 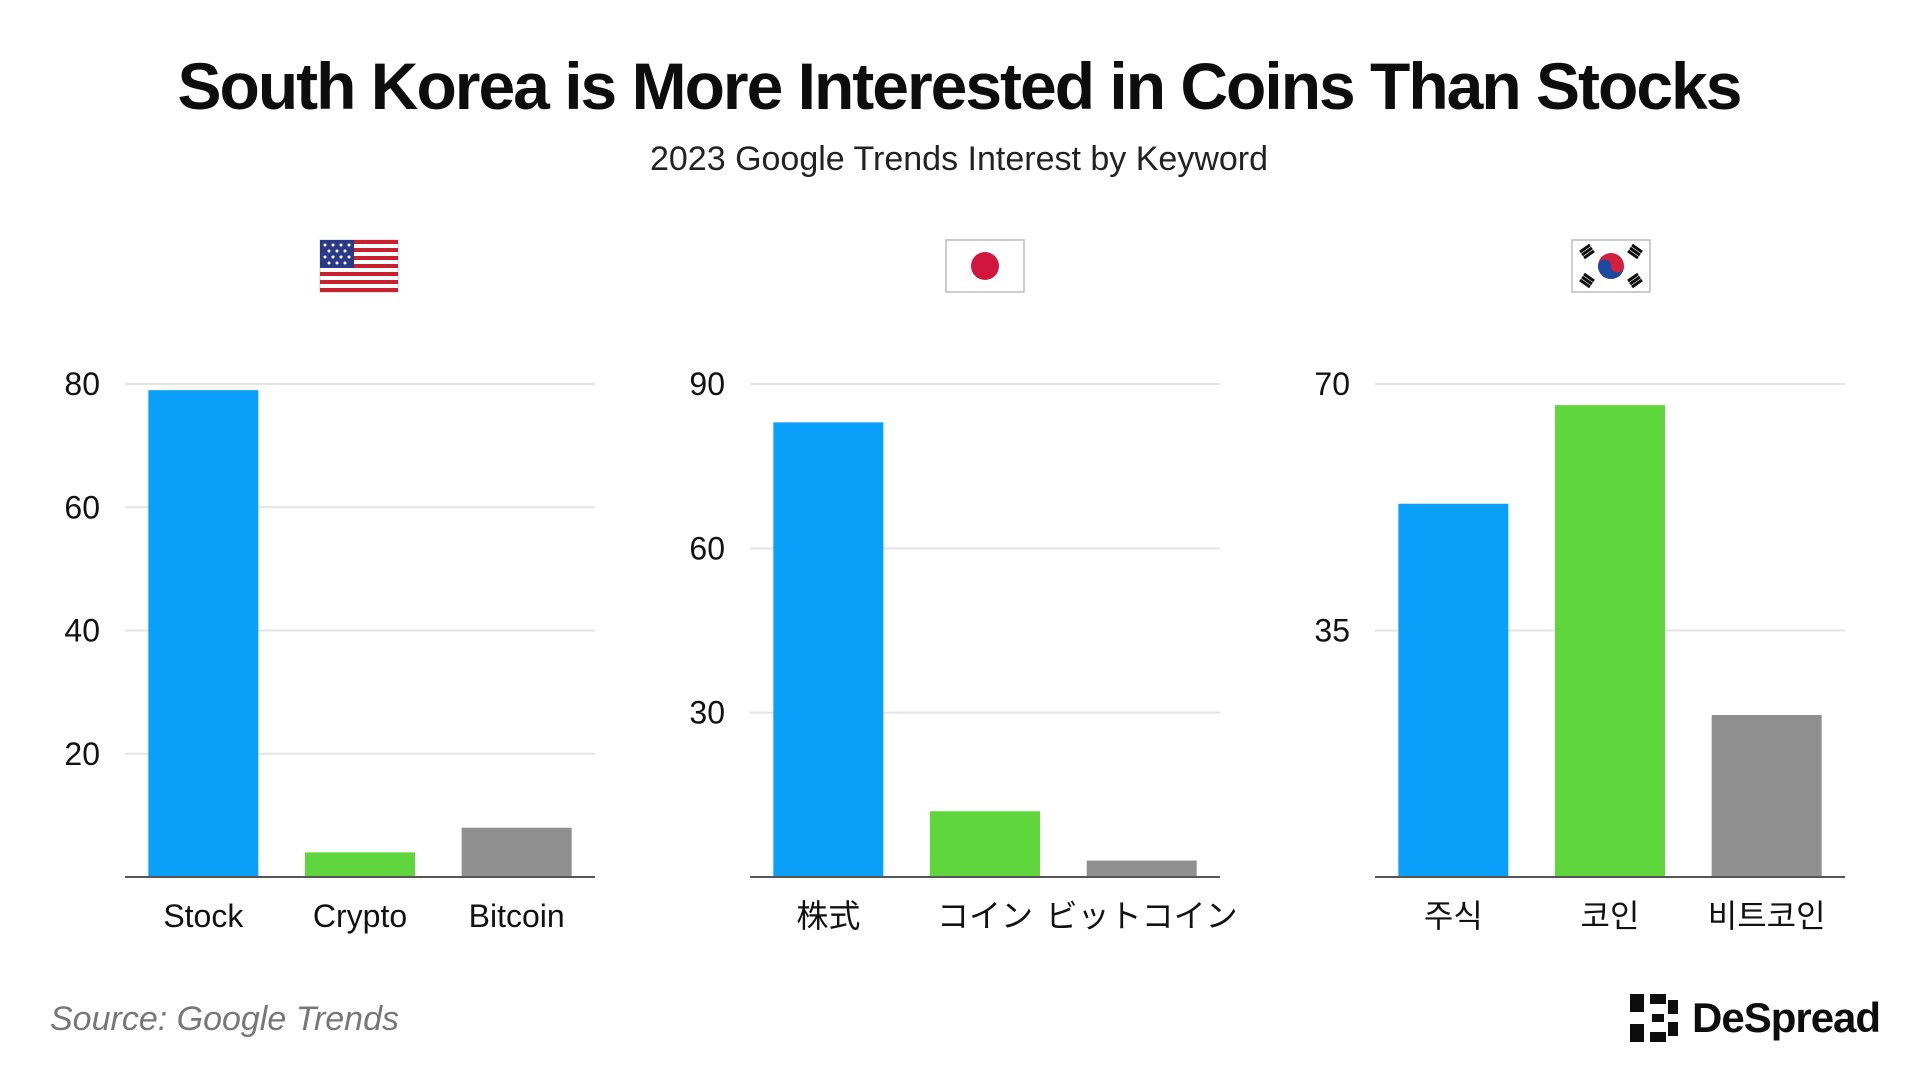 I want to click on south-korea-flag-icon, so click(x=1611, y=266).